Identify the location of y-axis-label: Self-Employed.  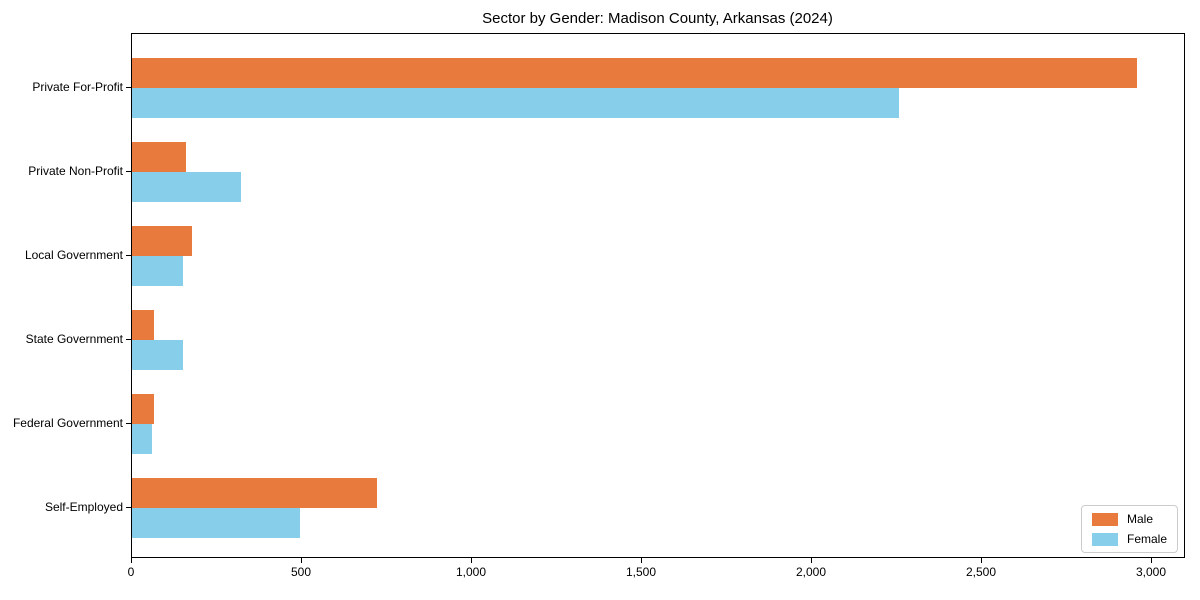
(83, 507).